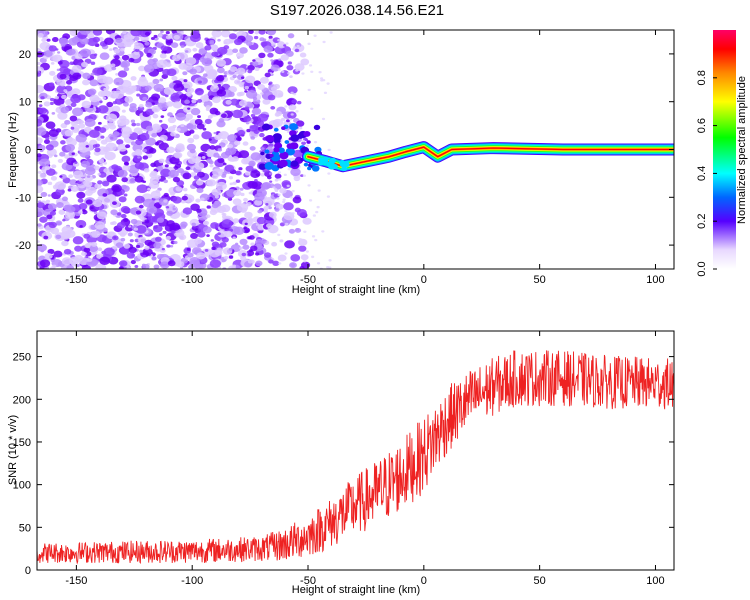 The image size is (750, 600). Describe the element at coordinates (325, 159) in the screenshot. I see `signal-speckle` at that location.